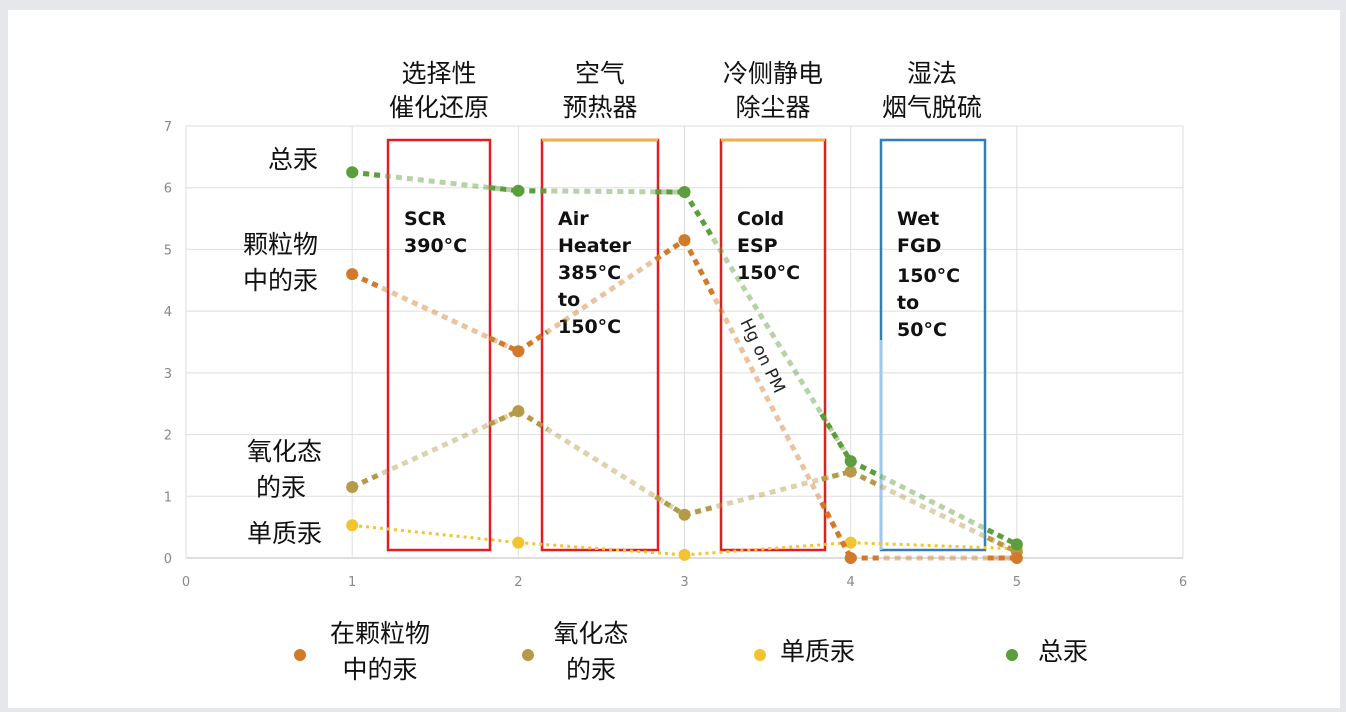  Describe the element at coordinates (186, 582) in the screenshot. I see `x-tick-label: 0` at that location.